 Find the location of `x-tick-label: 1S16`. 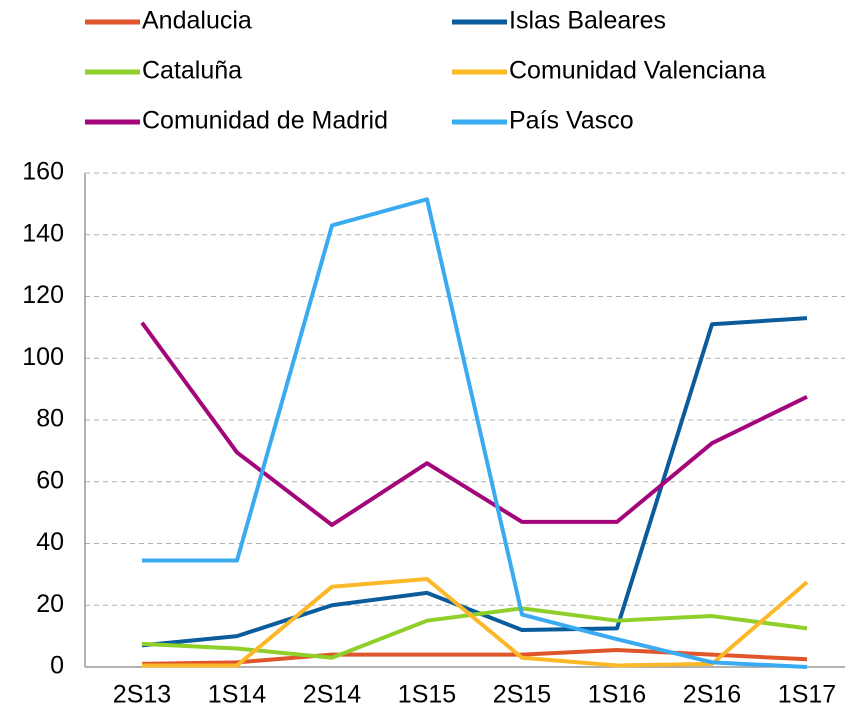

x-tick-label: 1S16 is located at coordinates (617, 695).